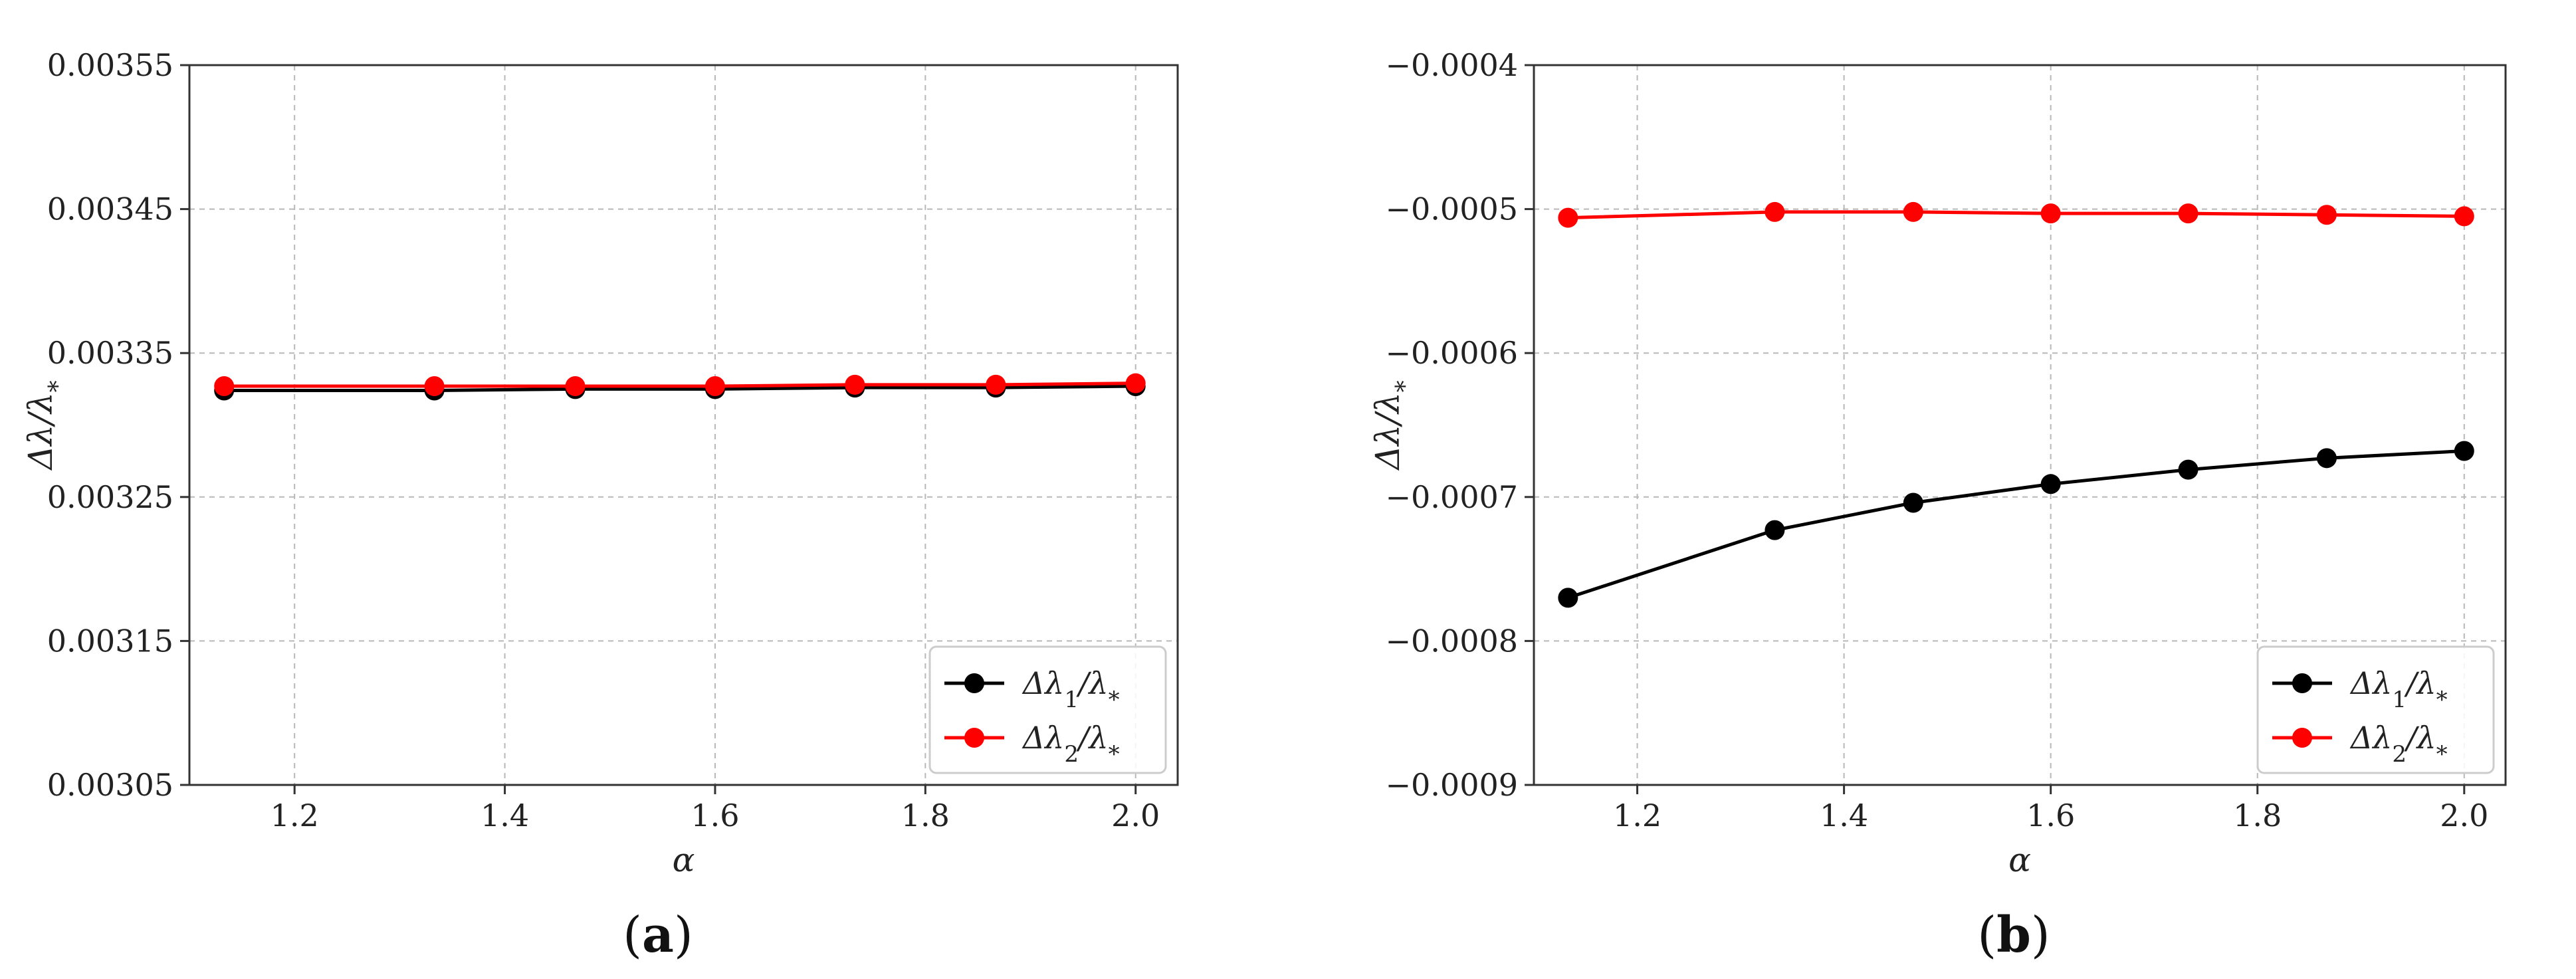  What do you see at coordinates (2398, 744) in the screenshot?
I see `b-legend-label-2: Δλ2/λ*` at bounding box center [2398, 744].